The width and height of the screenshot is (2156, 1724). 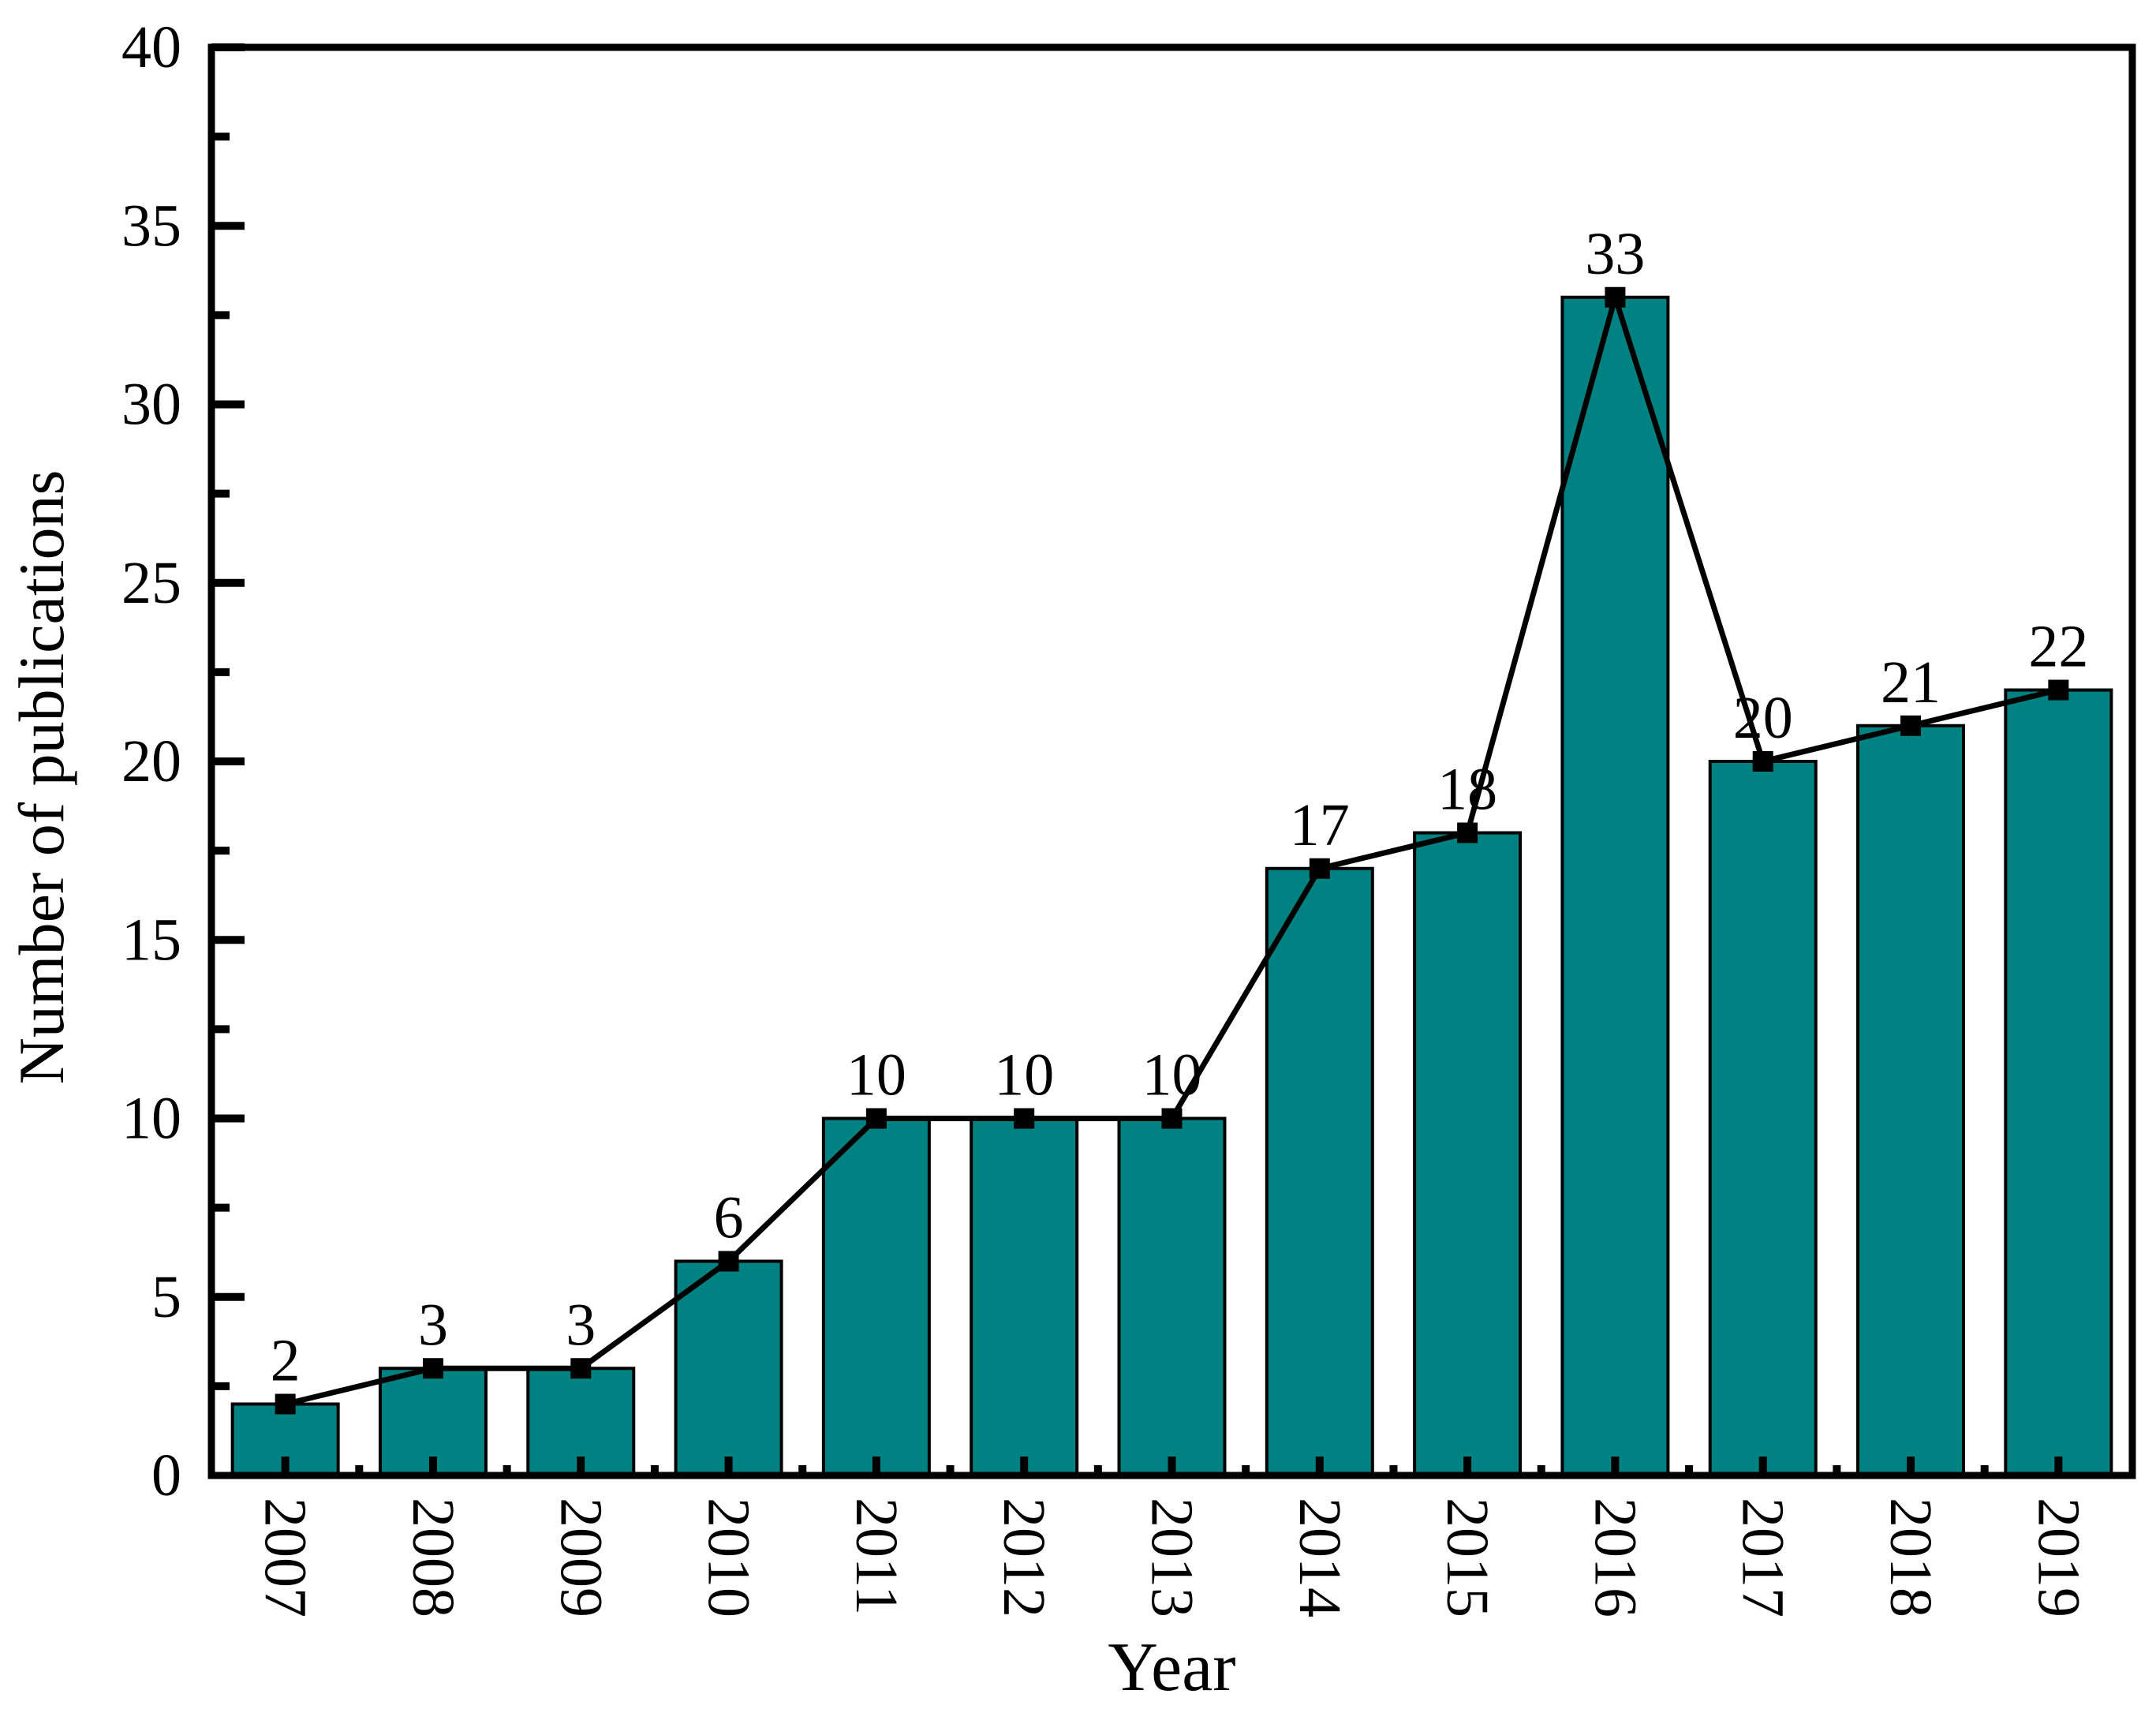 I want to click on marker-2014, so click(x=1319, y=869).